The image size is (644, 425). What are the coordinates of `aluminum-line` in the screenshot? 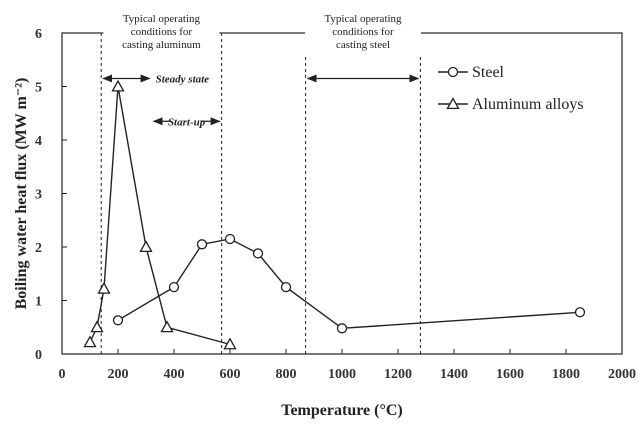 It's located at (160, 216).